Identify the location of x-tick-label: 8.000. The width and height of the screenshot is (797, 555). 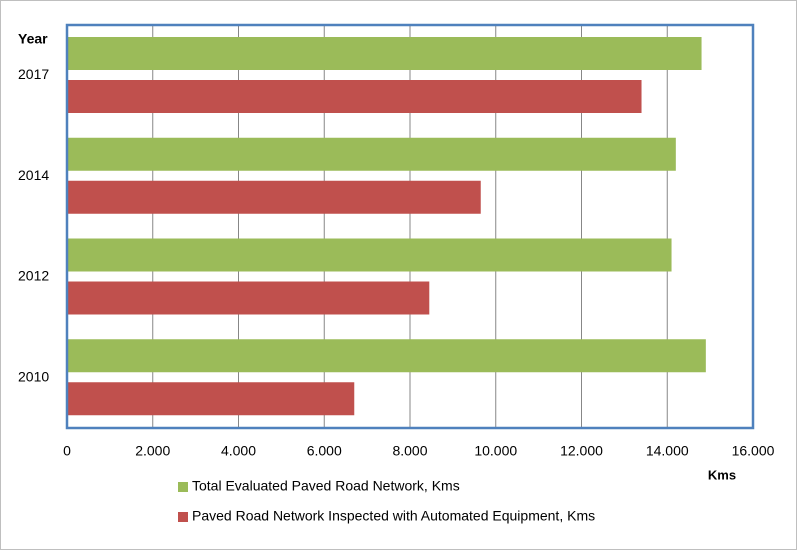
(409, 451).